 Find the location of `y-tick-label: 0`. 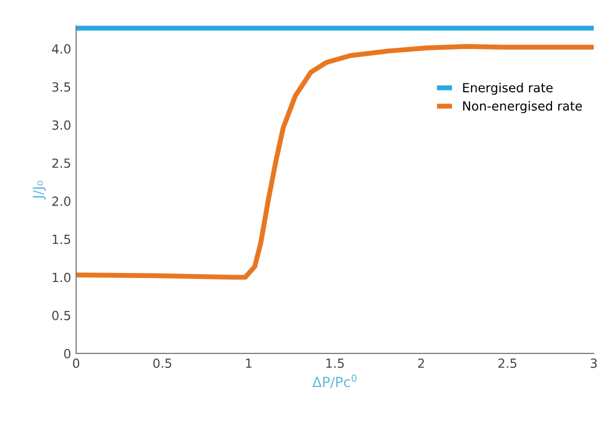

y-tick-label: 0 is located at coordinates (67, 353).